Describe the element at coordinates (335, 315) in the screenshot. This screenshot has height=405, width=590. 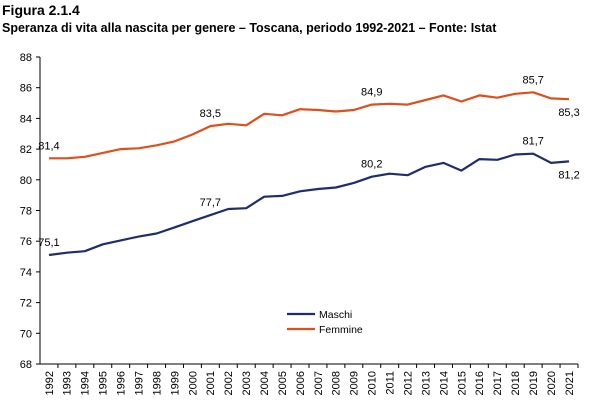
I see `legend-label: Maschi` at that location.